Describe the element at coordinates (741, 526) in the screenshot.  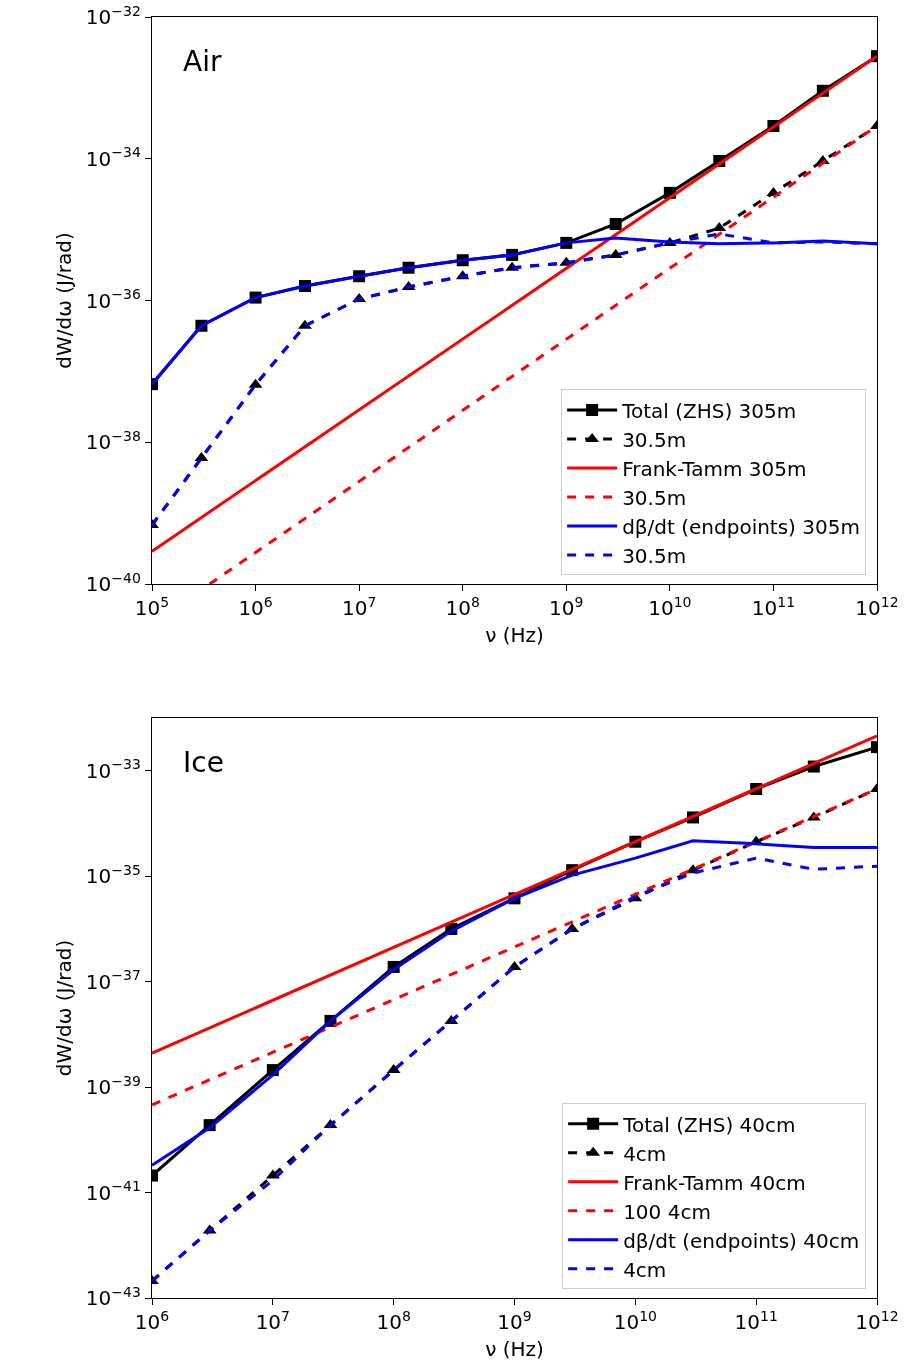
I see `legend-label: dβ/dt (endpoints) 305m` at that location.